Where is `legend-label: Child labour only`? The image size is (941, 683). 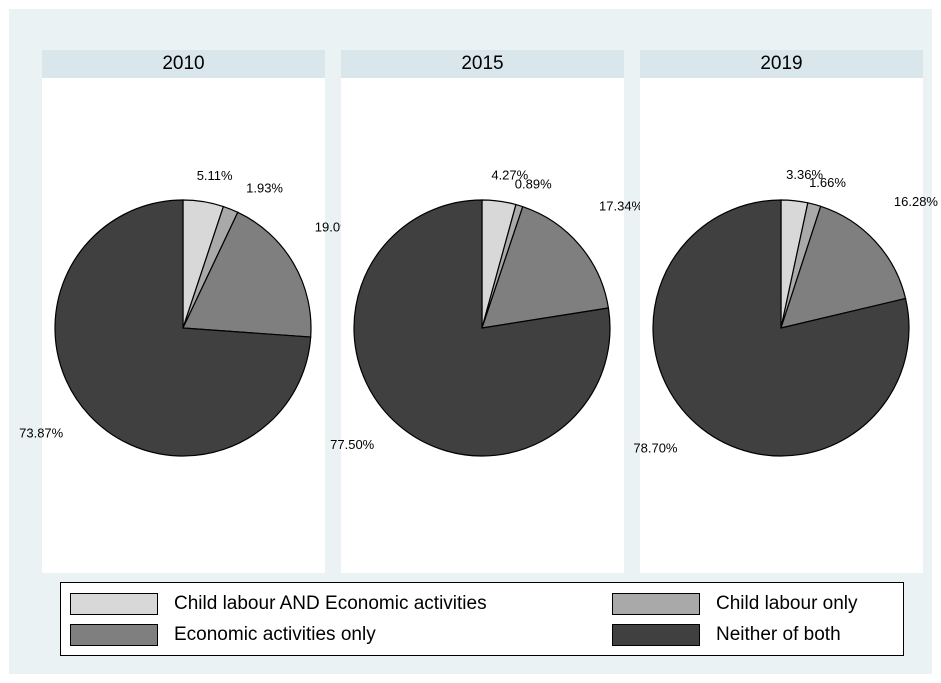
legend-label: Child labour only is located at coordinates (787, 603).